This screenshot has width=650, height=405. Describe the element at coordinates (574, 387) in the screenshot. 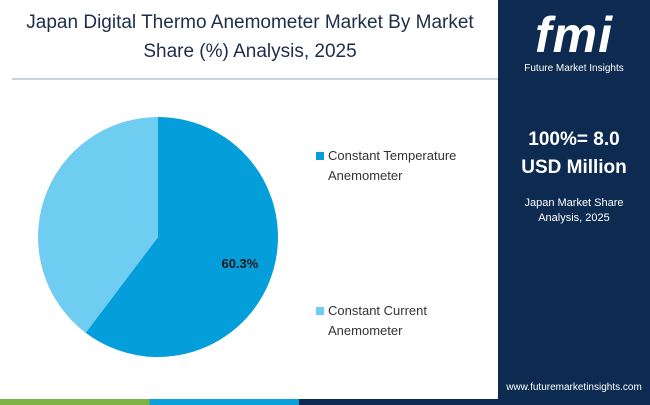

I see `website: www.futuremarketinsights.com` at that location.